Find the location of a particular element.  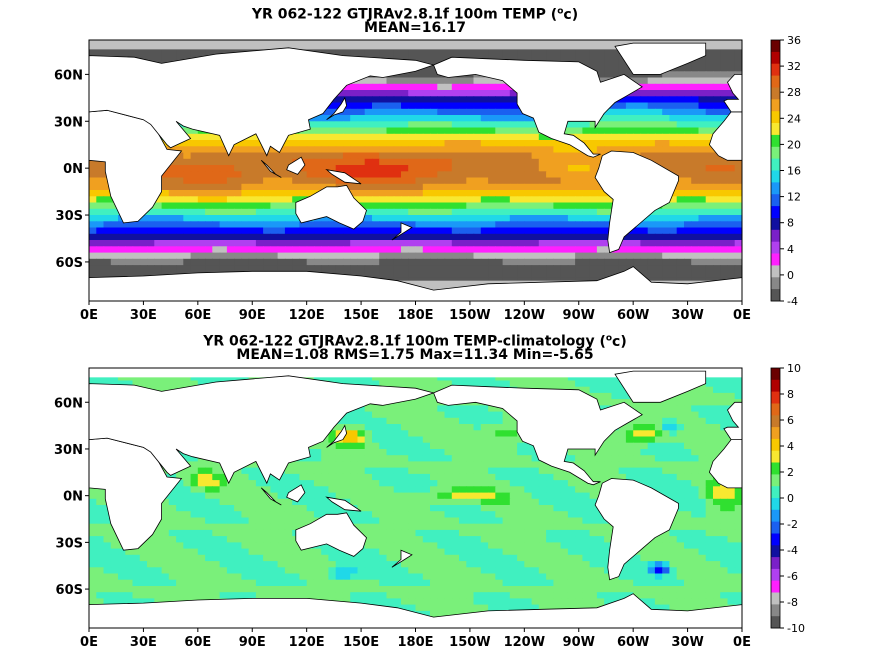

panel1-title: YR 062-122 GTJRAv2.8.1f 100m TEMP (oc) is located at coordinates (415, 13).